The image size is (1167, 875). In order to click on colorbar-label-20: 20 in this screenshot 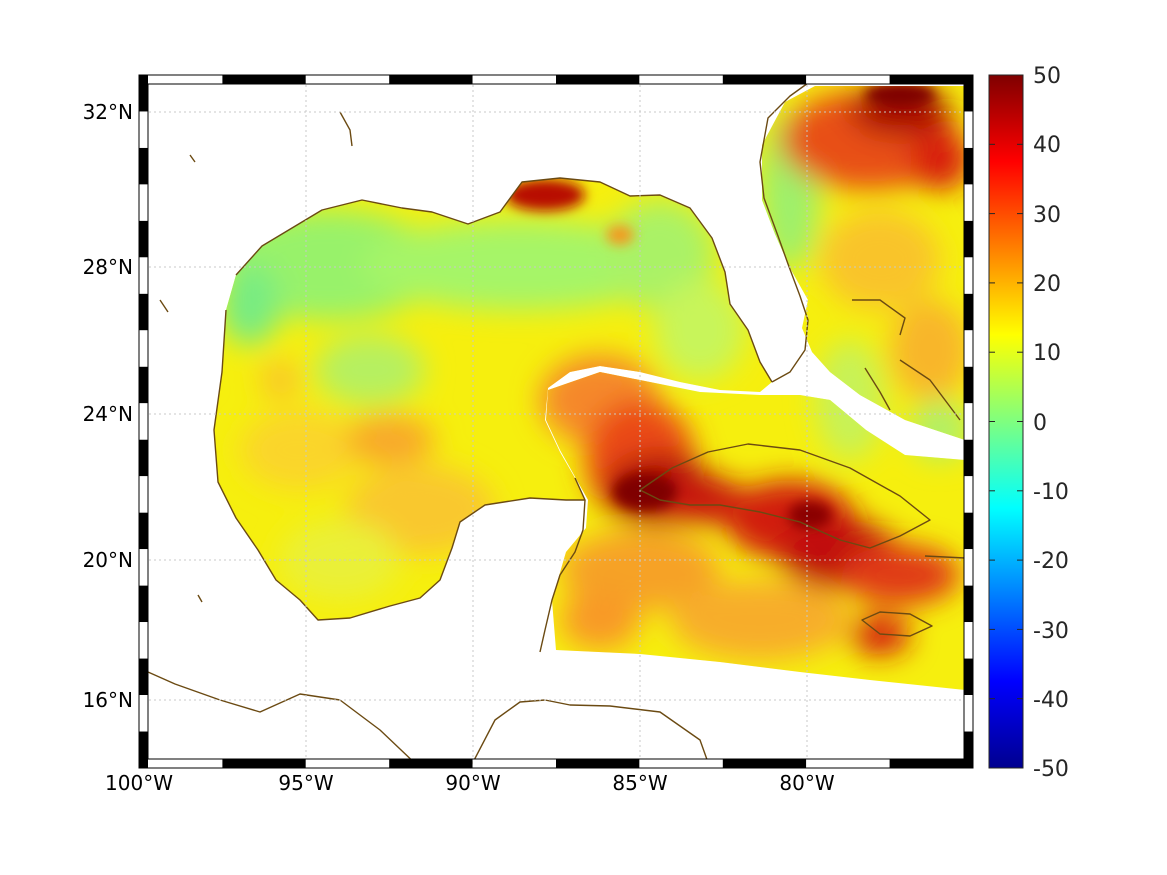, I will do `click(1047, 284)`.